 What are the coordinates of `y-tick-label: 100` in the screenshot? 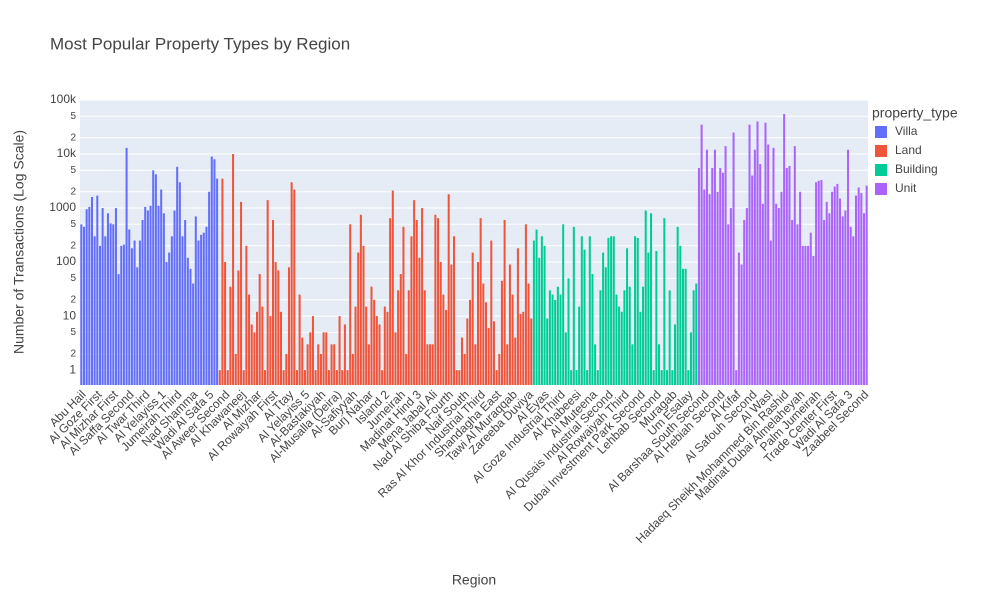 It's located at (66, 261).